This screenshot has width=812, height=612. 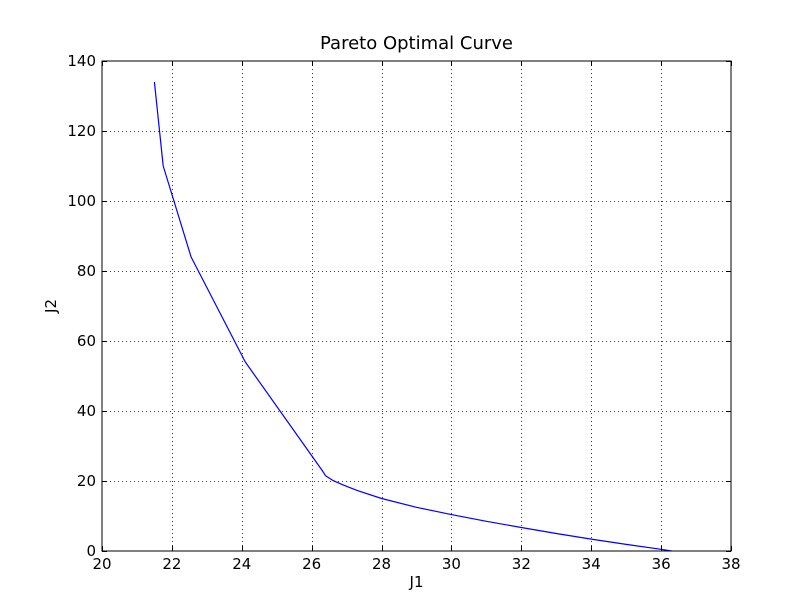 What do you see at coordinates (416, 582) in the screenshot?
I see `x-axis-label: J1` at bounding box center [416, 582].